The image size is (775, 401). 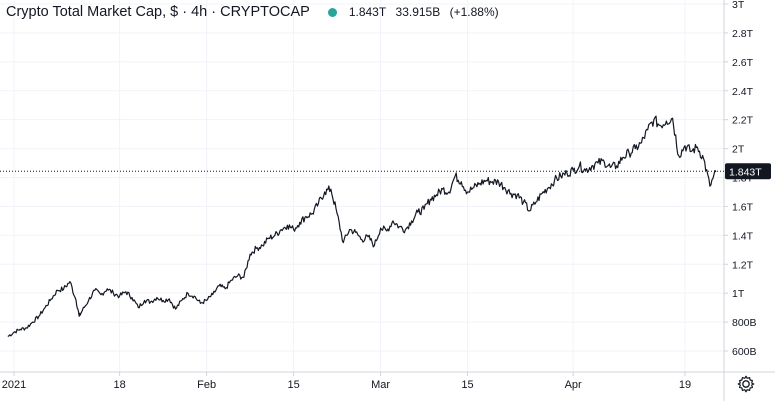 What do you see at coordinates (738, 5) in the screenshot?
I see `y-tick-label: 3T` at bounding box center [738, 5].